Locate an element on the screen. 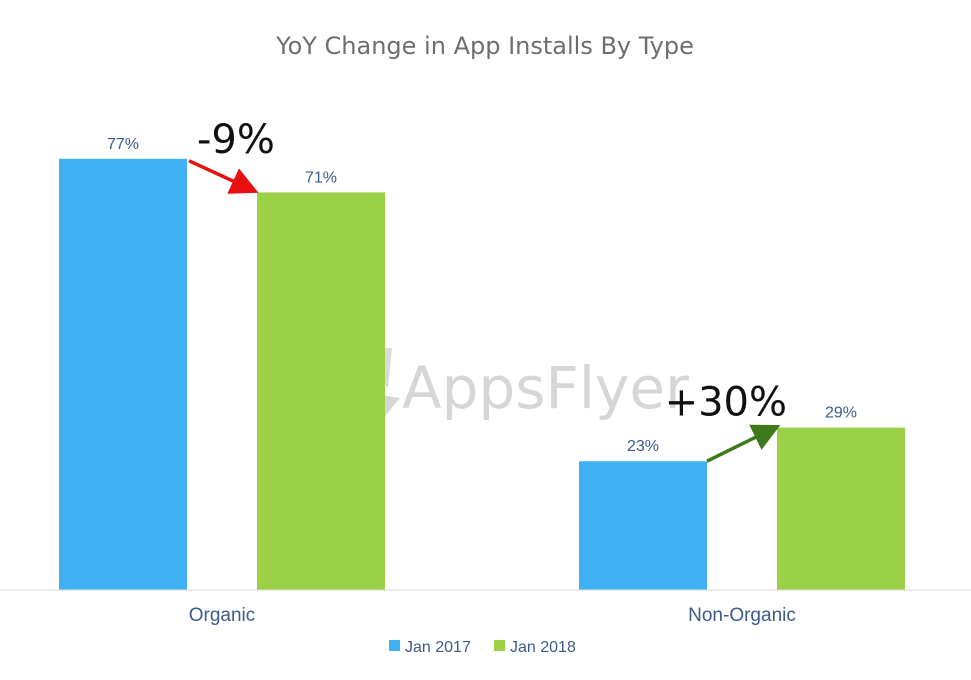  x-tick-label-non-organic: Non-Organic is located at coordinates (742, 615).